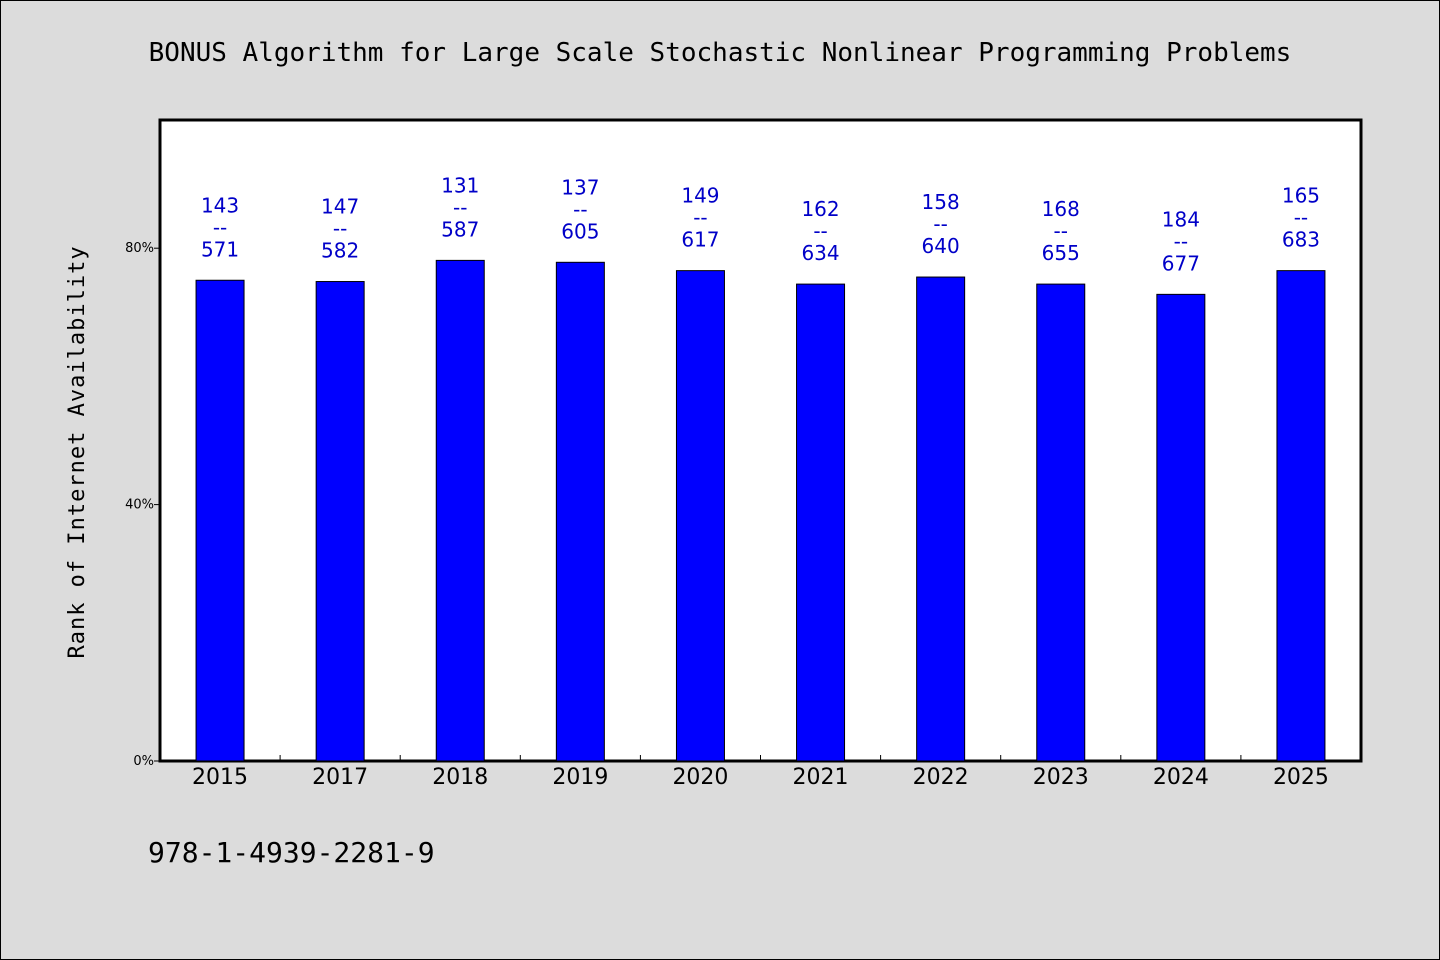 The width and height of the screenshot is (1440, 960). Describe the element at coordinates (700, 240) in the screenshot. I see `data-label: 617` at that location.